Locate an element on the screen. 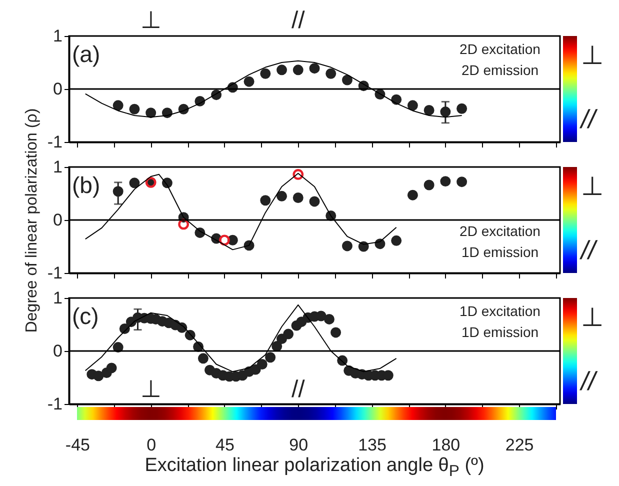  x-tick-label: 45 is located at coordinates (225, 445).